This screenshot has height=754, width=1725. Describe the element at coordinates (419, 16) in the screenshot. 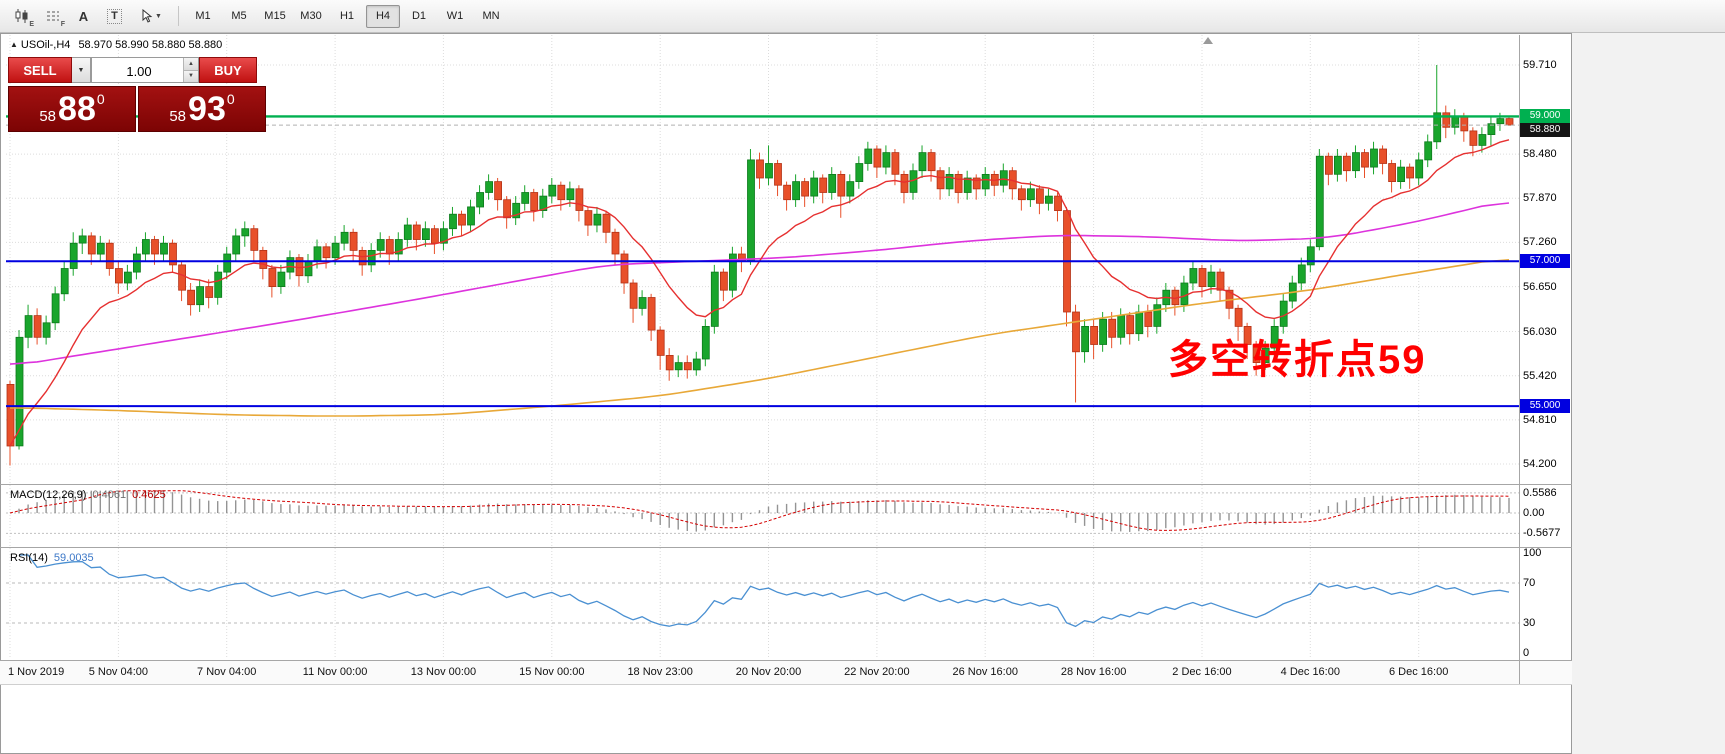

I see `timeframe-button-d1: D1` at that location.